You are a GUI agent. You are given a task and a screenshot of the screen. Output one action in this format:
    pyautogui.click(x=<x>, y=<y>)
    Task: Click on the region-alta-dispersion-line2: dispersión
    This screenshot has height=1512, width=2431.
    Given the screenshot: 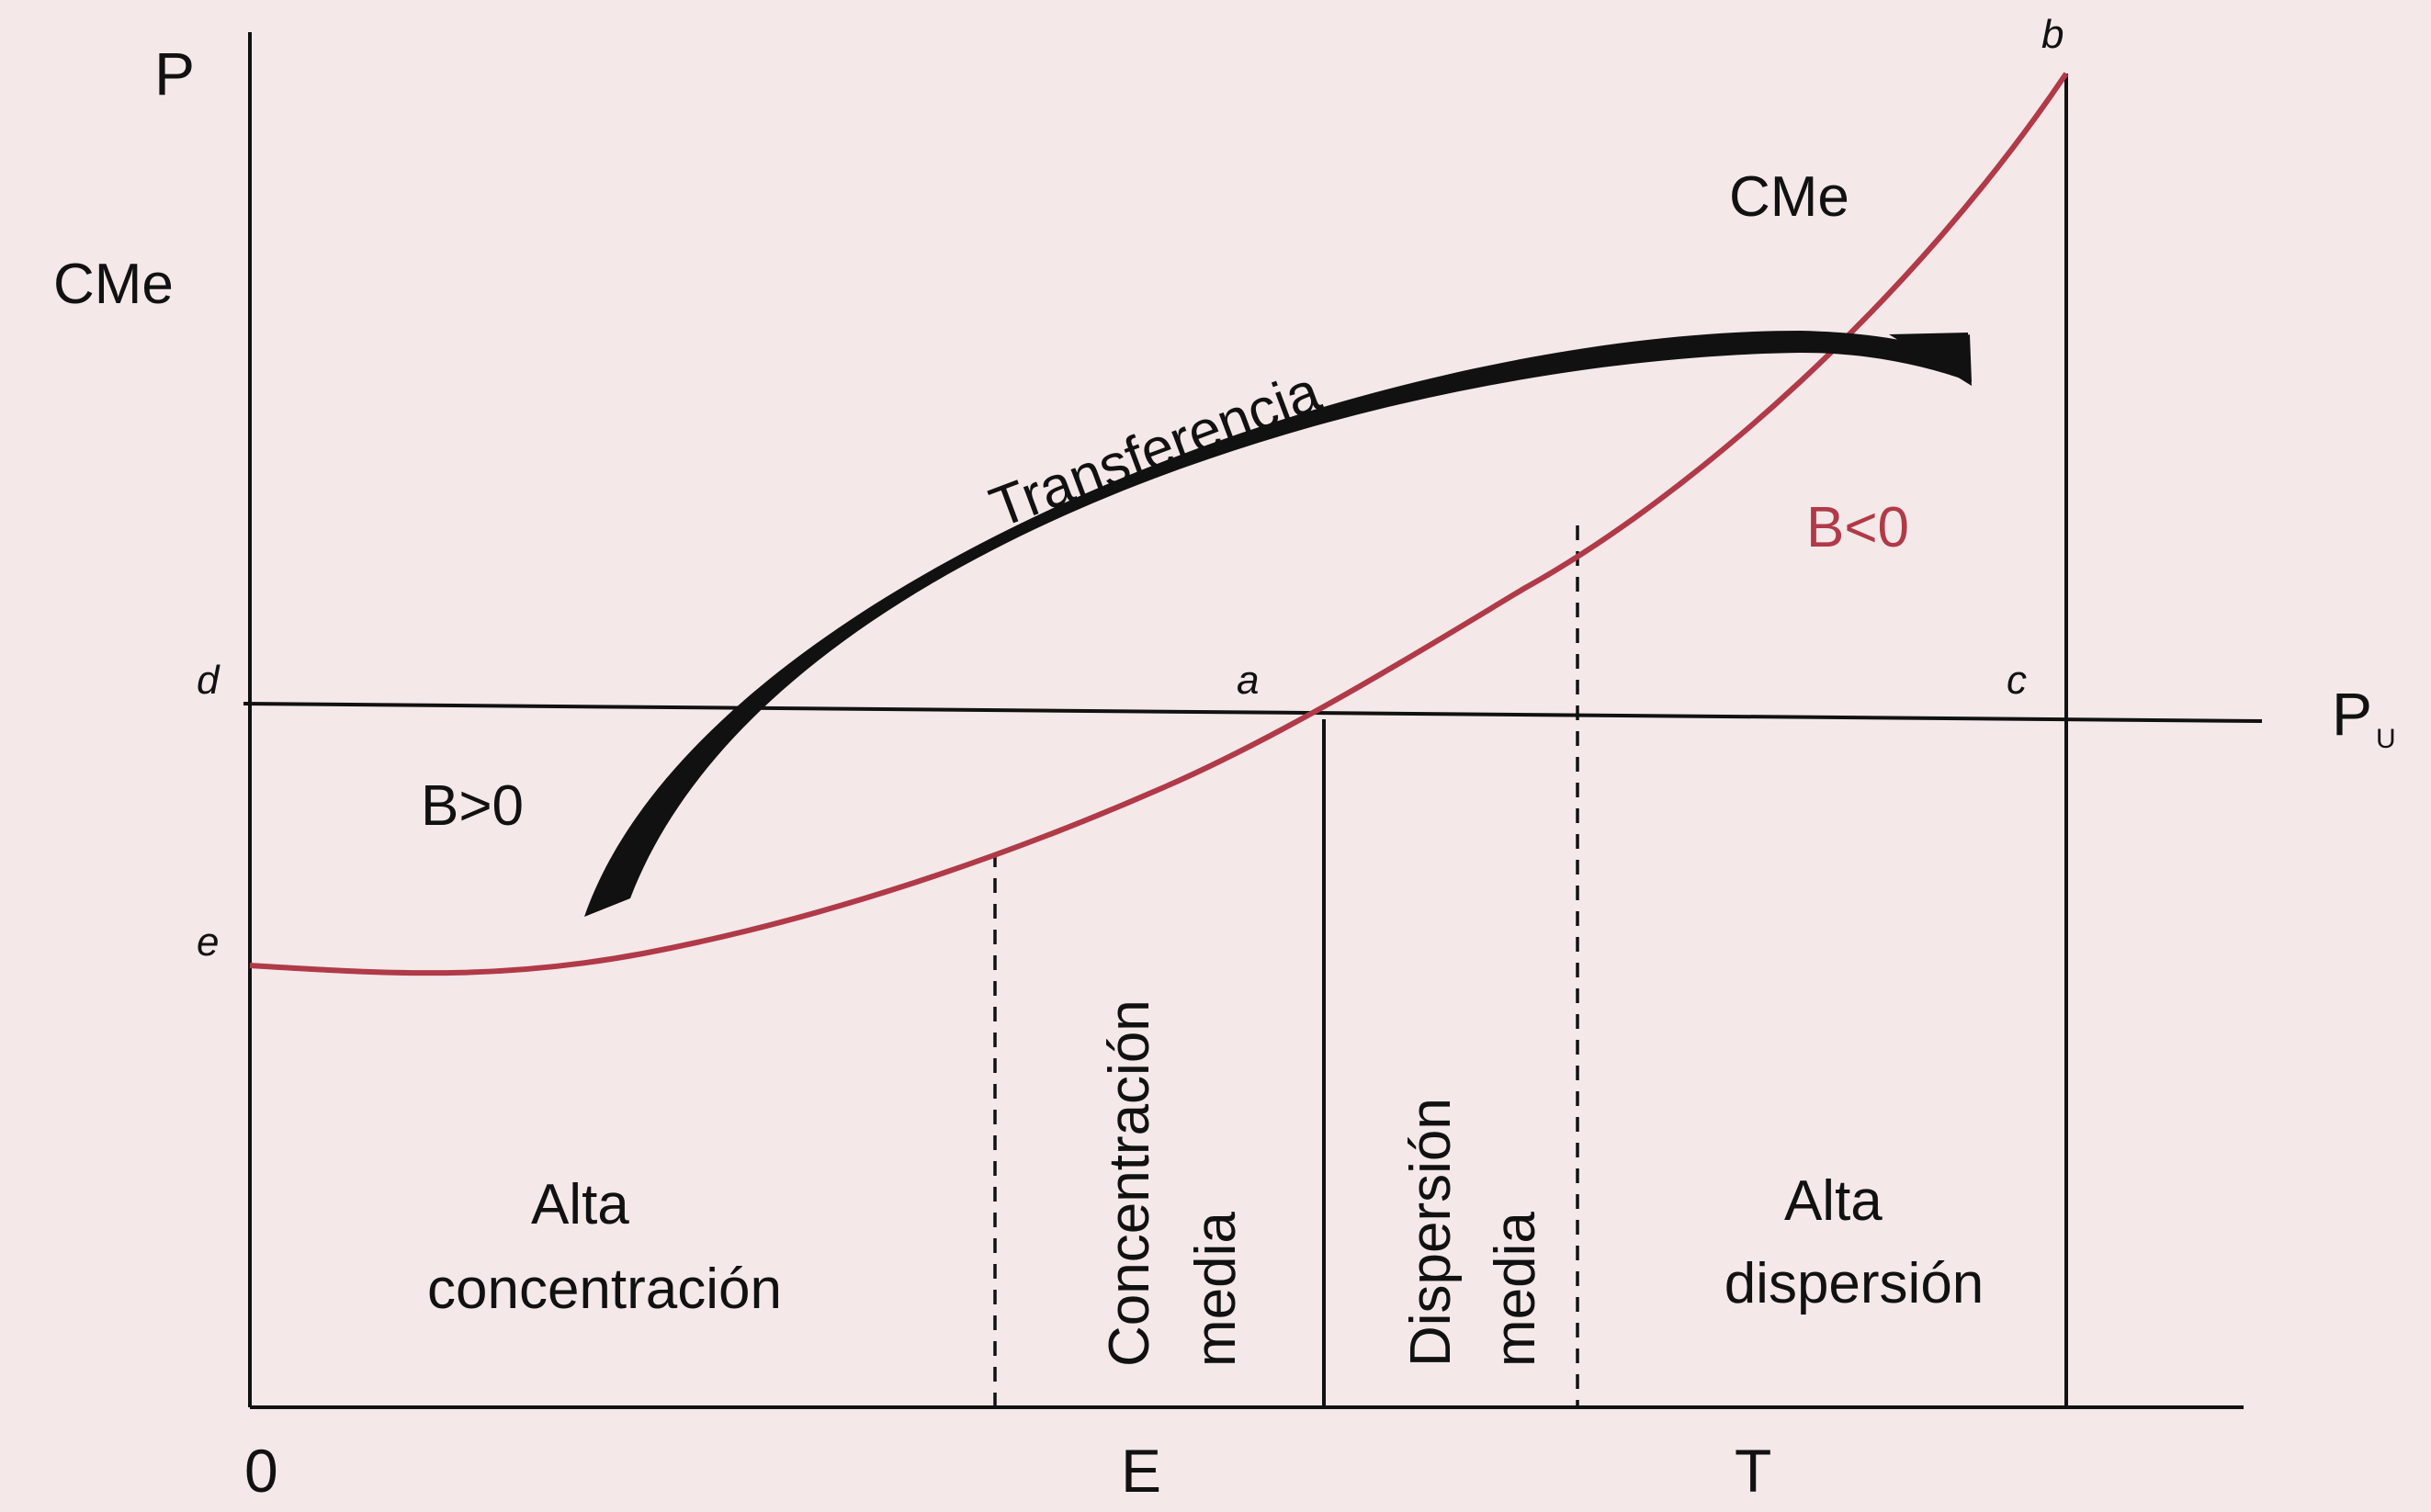 What is the action you would take?
    pyautogui.click(x=1854, y=1283)
    